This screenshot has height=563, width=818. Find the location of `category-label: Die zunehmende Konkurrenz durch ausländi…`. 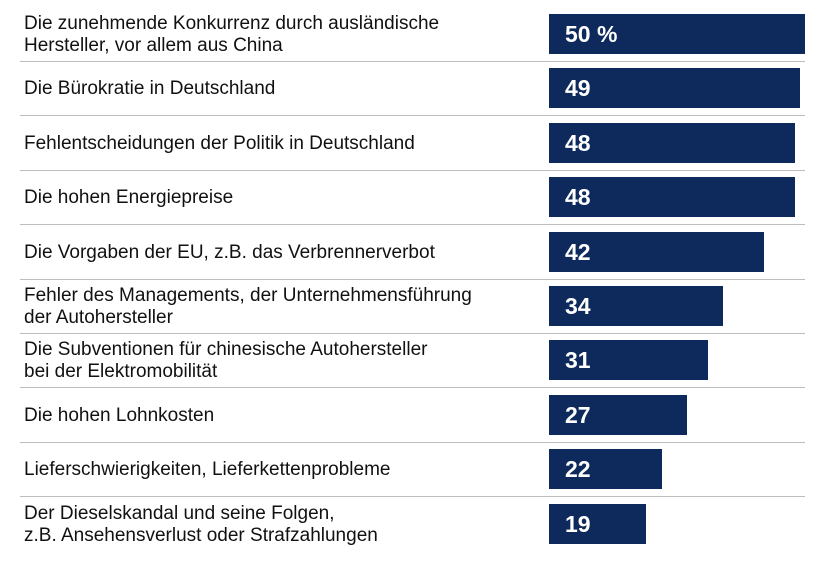

category-label: Die zunehmende Konkurrenz durch ausländi… is located at coordinates (232, 34).